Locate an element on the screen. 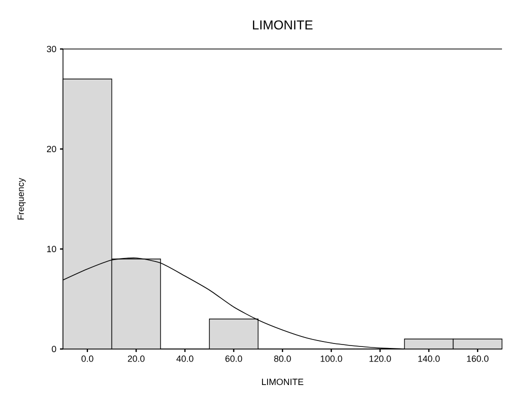  x-tick-label: 80.0 is located at coordinates (282, 359).